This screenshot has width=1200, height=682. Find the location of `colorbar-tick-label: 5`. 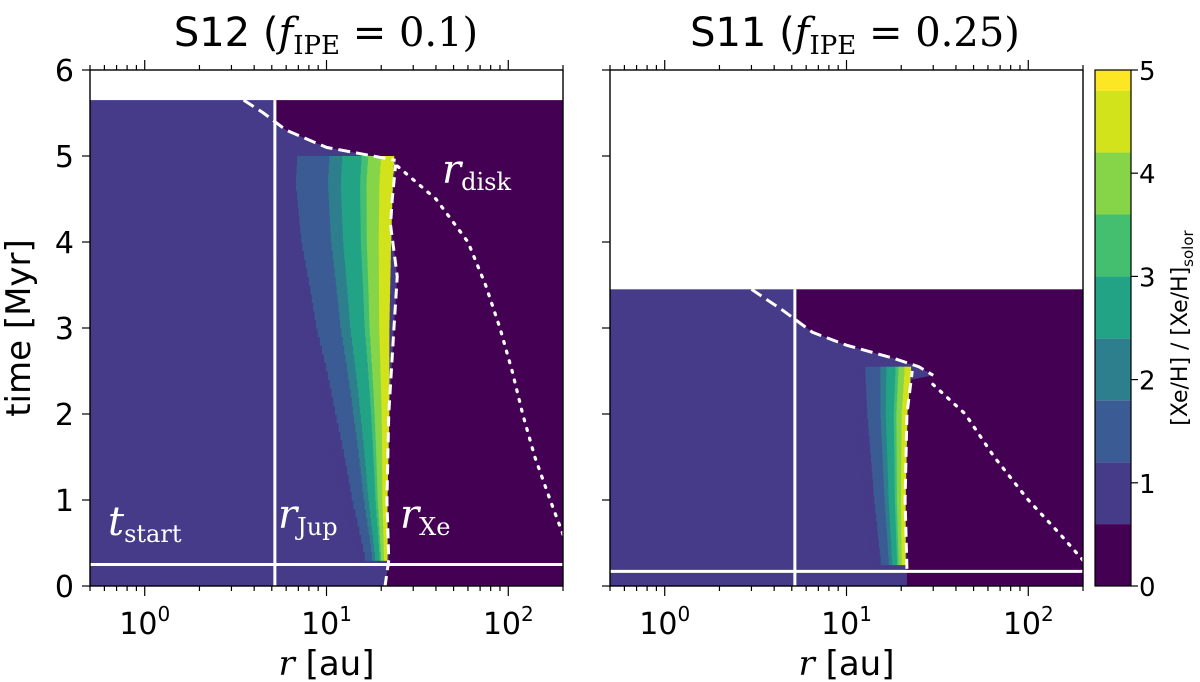

colorbar-tick-label: 5 is located at coordinates (1147, 72).